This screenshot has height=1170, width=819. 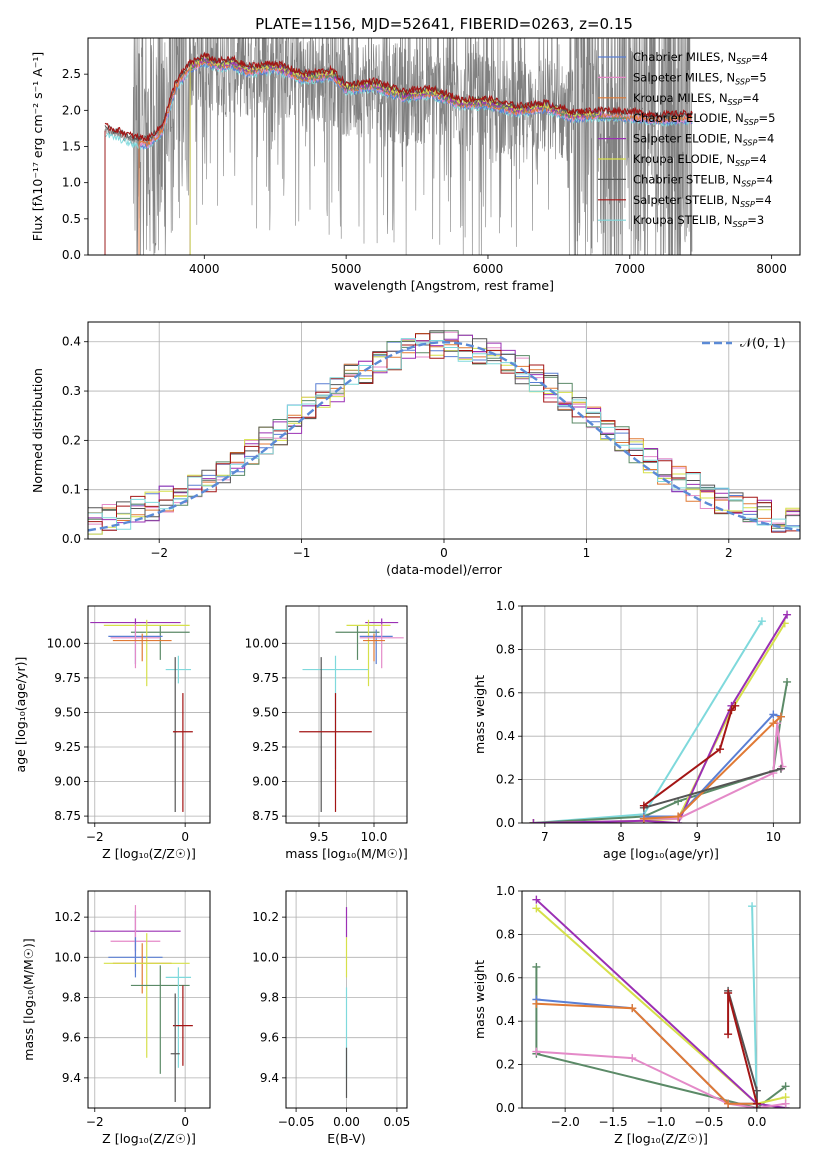 I want to click on legend-text: Chabrier MILES, N, so click(x=684, y=57).